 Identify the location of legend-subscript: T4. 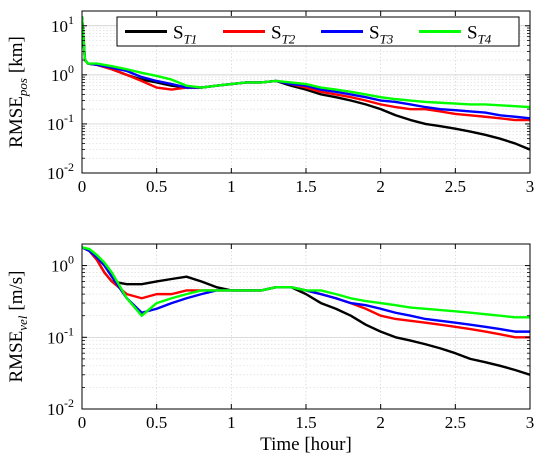
(485, 39).